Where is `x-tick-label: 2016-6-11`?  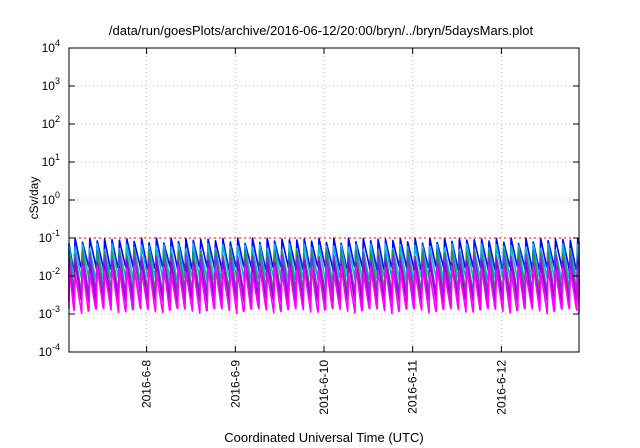 x-tick-label: 2016-6-11 is located at coordinates (413, 387).